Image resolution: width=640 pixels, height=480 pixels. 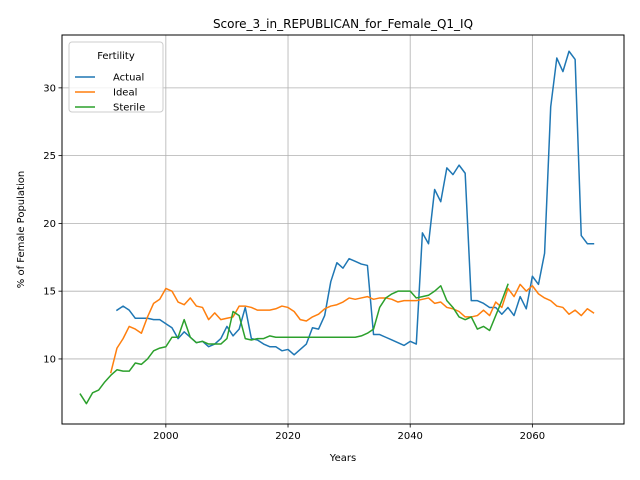 What do you see at coordinates (409, 436) in the screenshot?
I see `x-tick-label: 2040` at bounding box center [409, 436].